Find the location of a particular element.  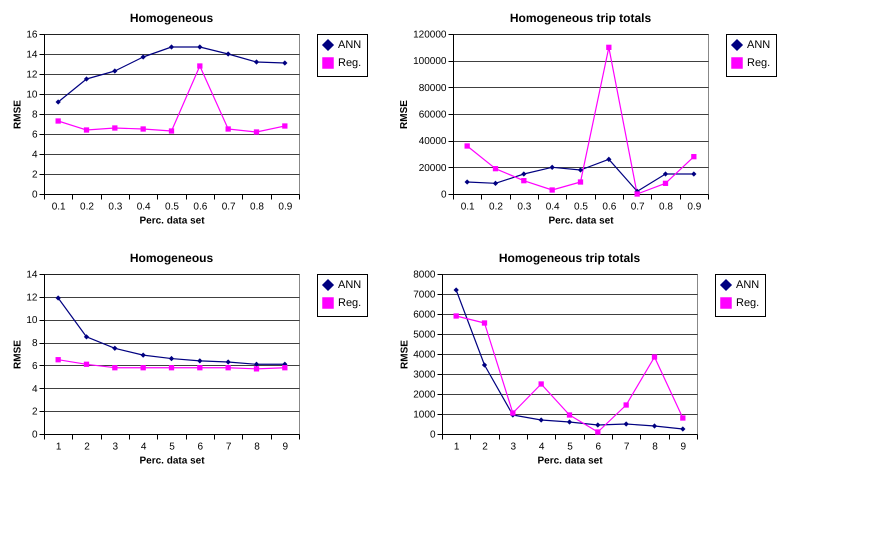

y-tick-label: 5000 is located at coordinates (424, 335).